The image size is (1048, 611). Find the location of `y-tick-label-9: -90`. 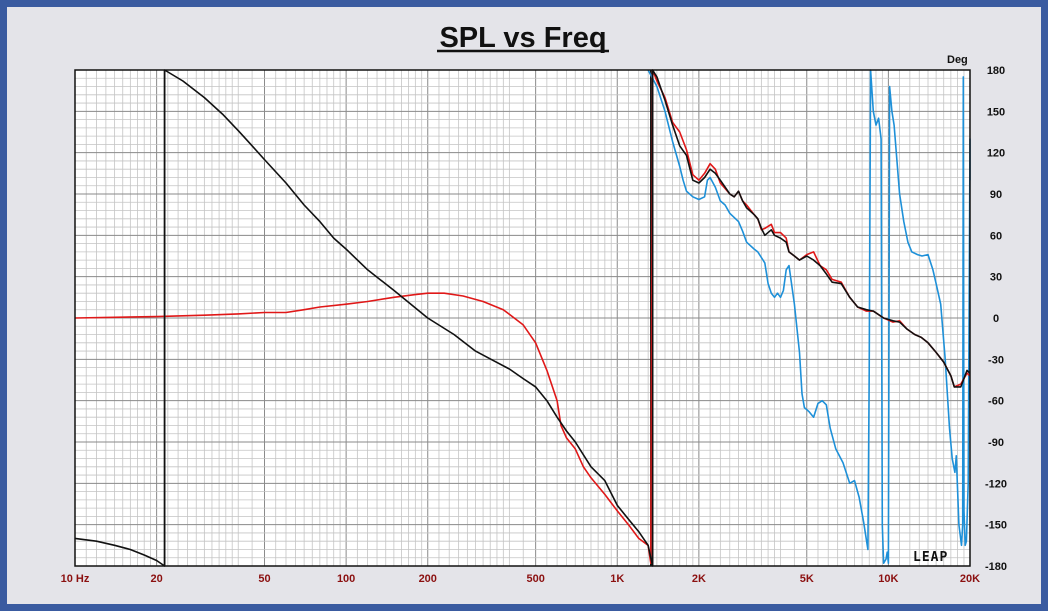

y-tick-label-9: -90 is located at coordinates (996, 443).